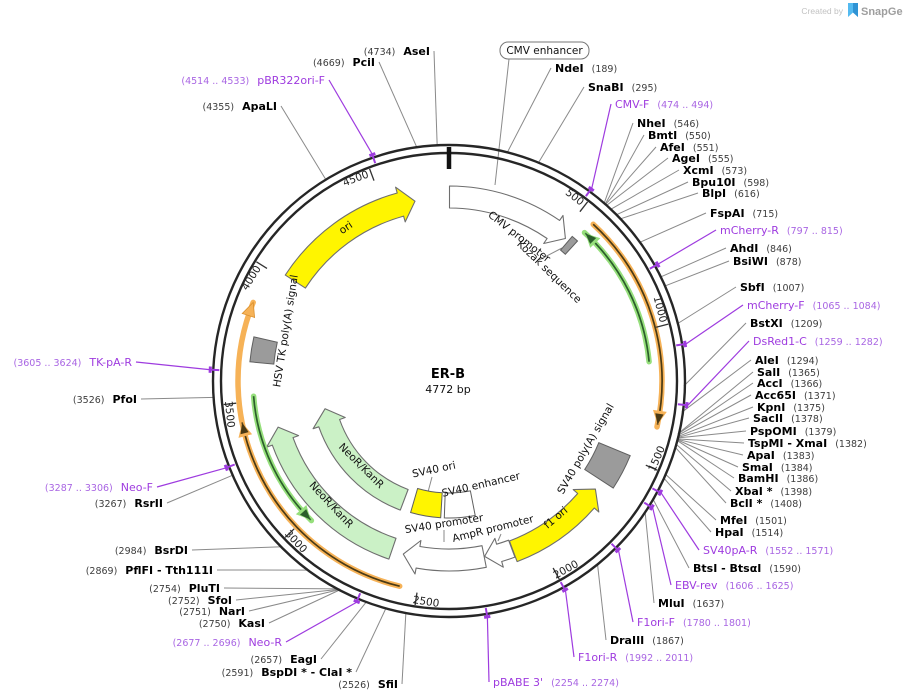 Image resolution: width=903 pixels, height=700 pixels. Describe the element at coordinates (731, 193) in the screenshot. I see `site-label-BlpI: BlpI (616)` at that location.